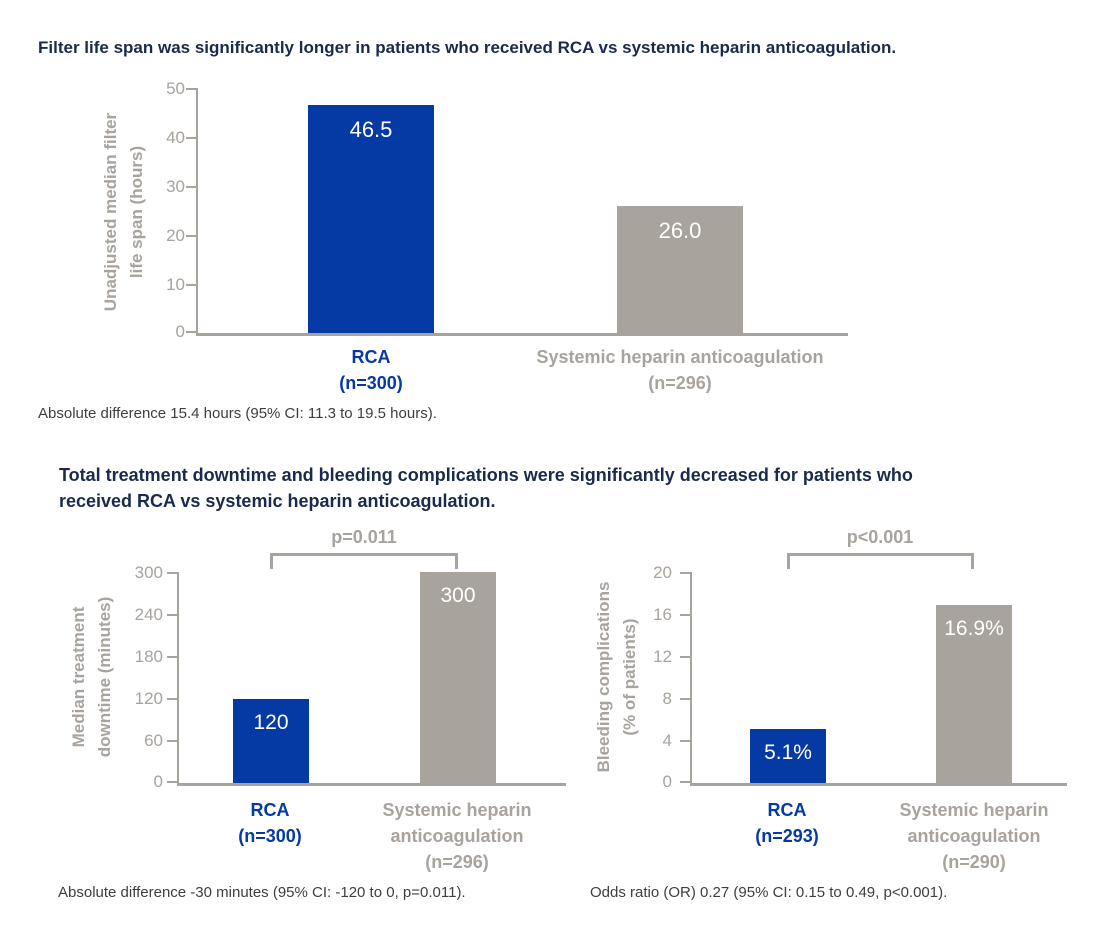  What do you see at coordinates (680, 383) in the screenshot?
I see `chart1-x-label-heparin-line2: (n=296)` at bounding box center [680, 383].